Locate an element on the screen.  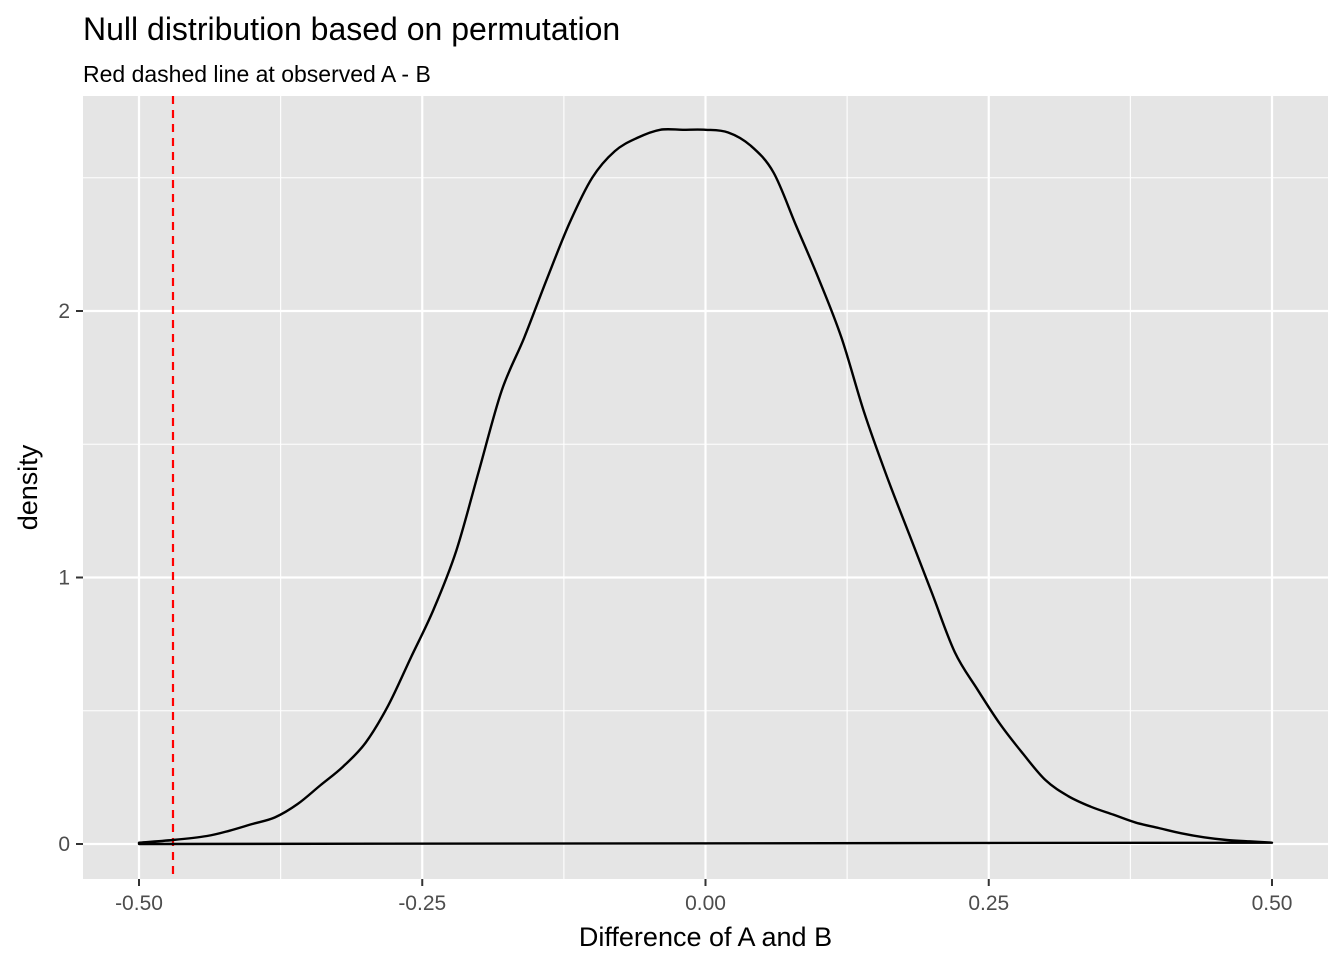
y-tick-label: 0 is located at coordinates (64, 844).